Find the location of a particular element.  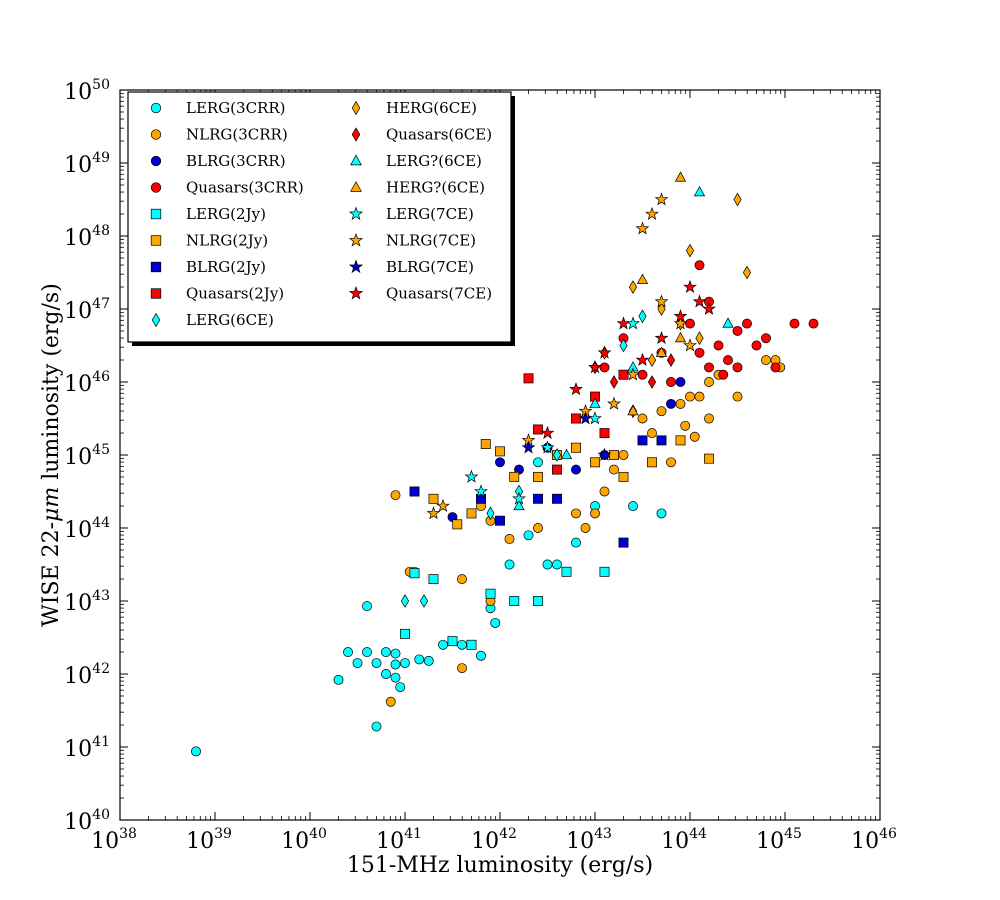

y-tick-label: 1040 is located at coordinates (87, 821).